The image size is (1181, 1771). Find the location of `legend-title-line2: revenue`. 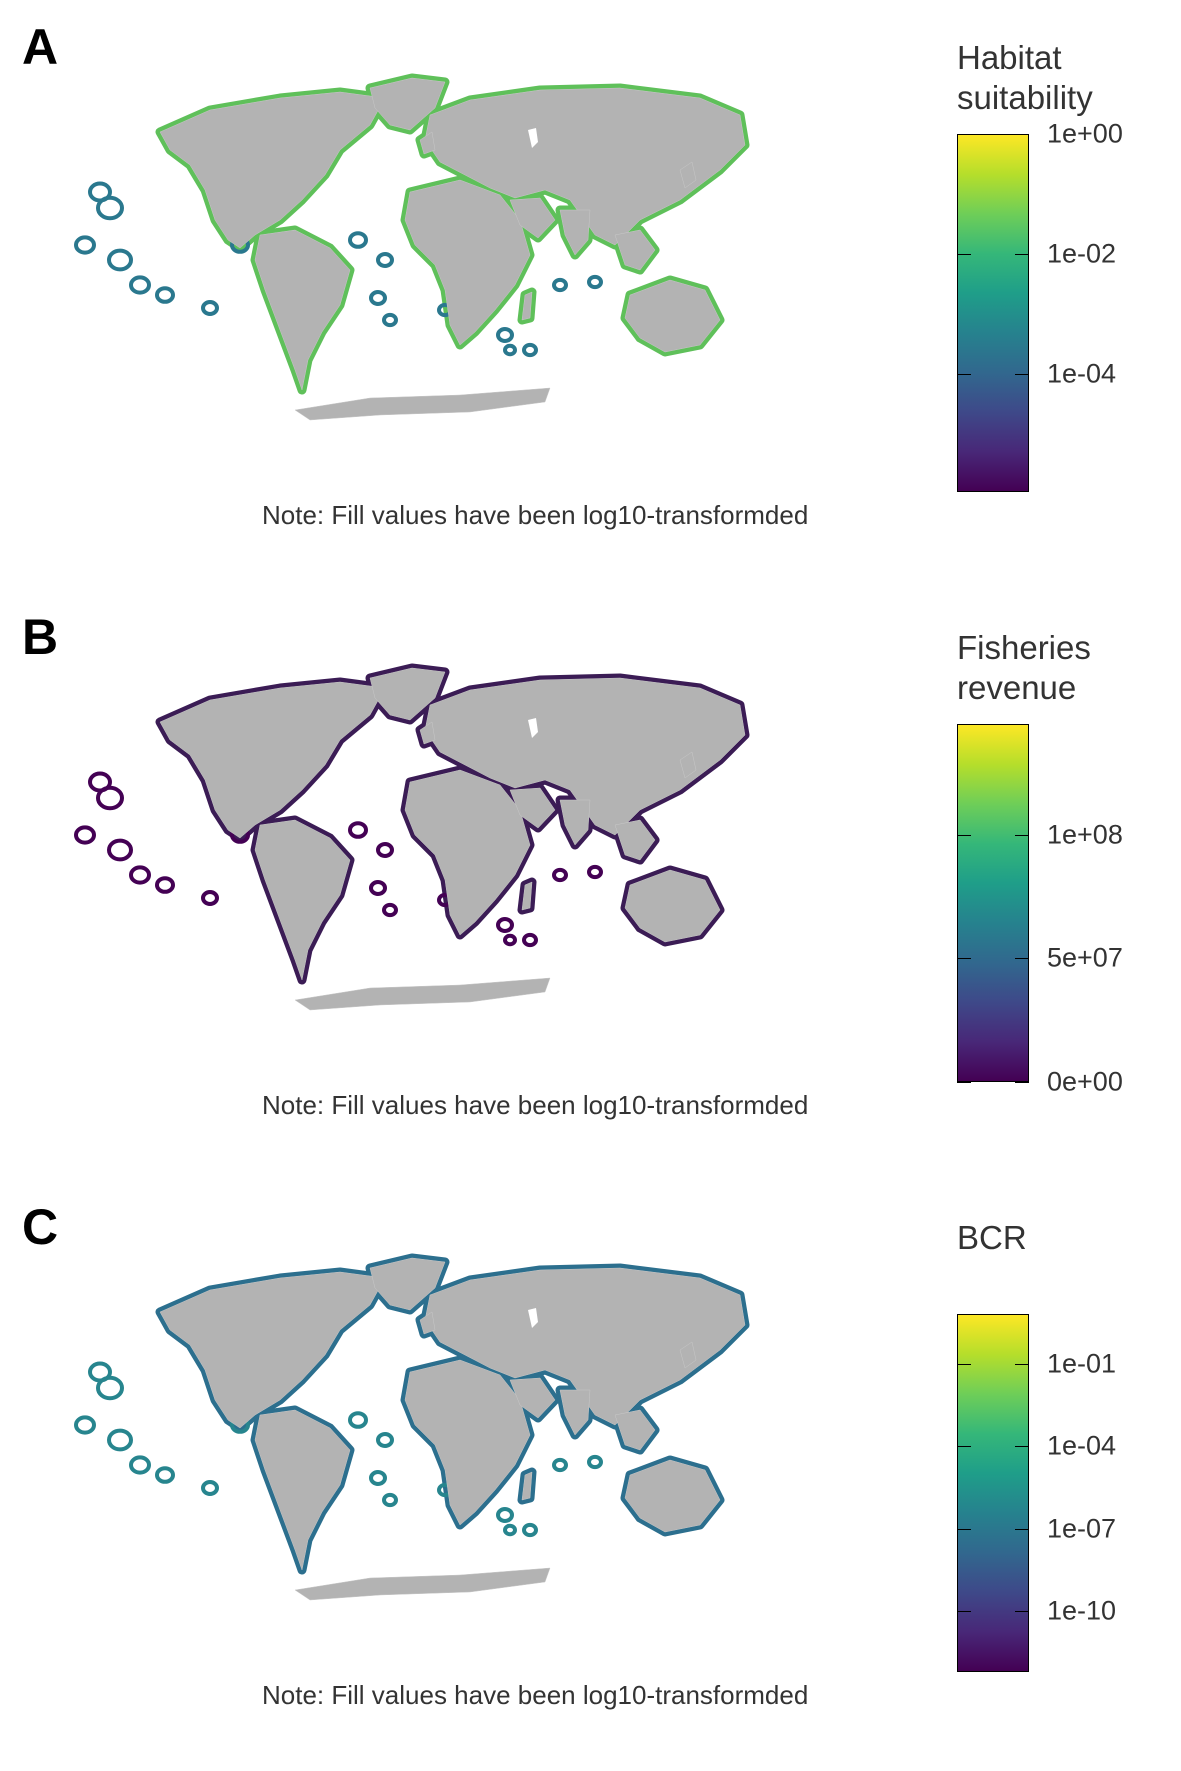

legend-title-line2: revenue is located at coordinates (1017, 687).